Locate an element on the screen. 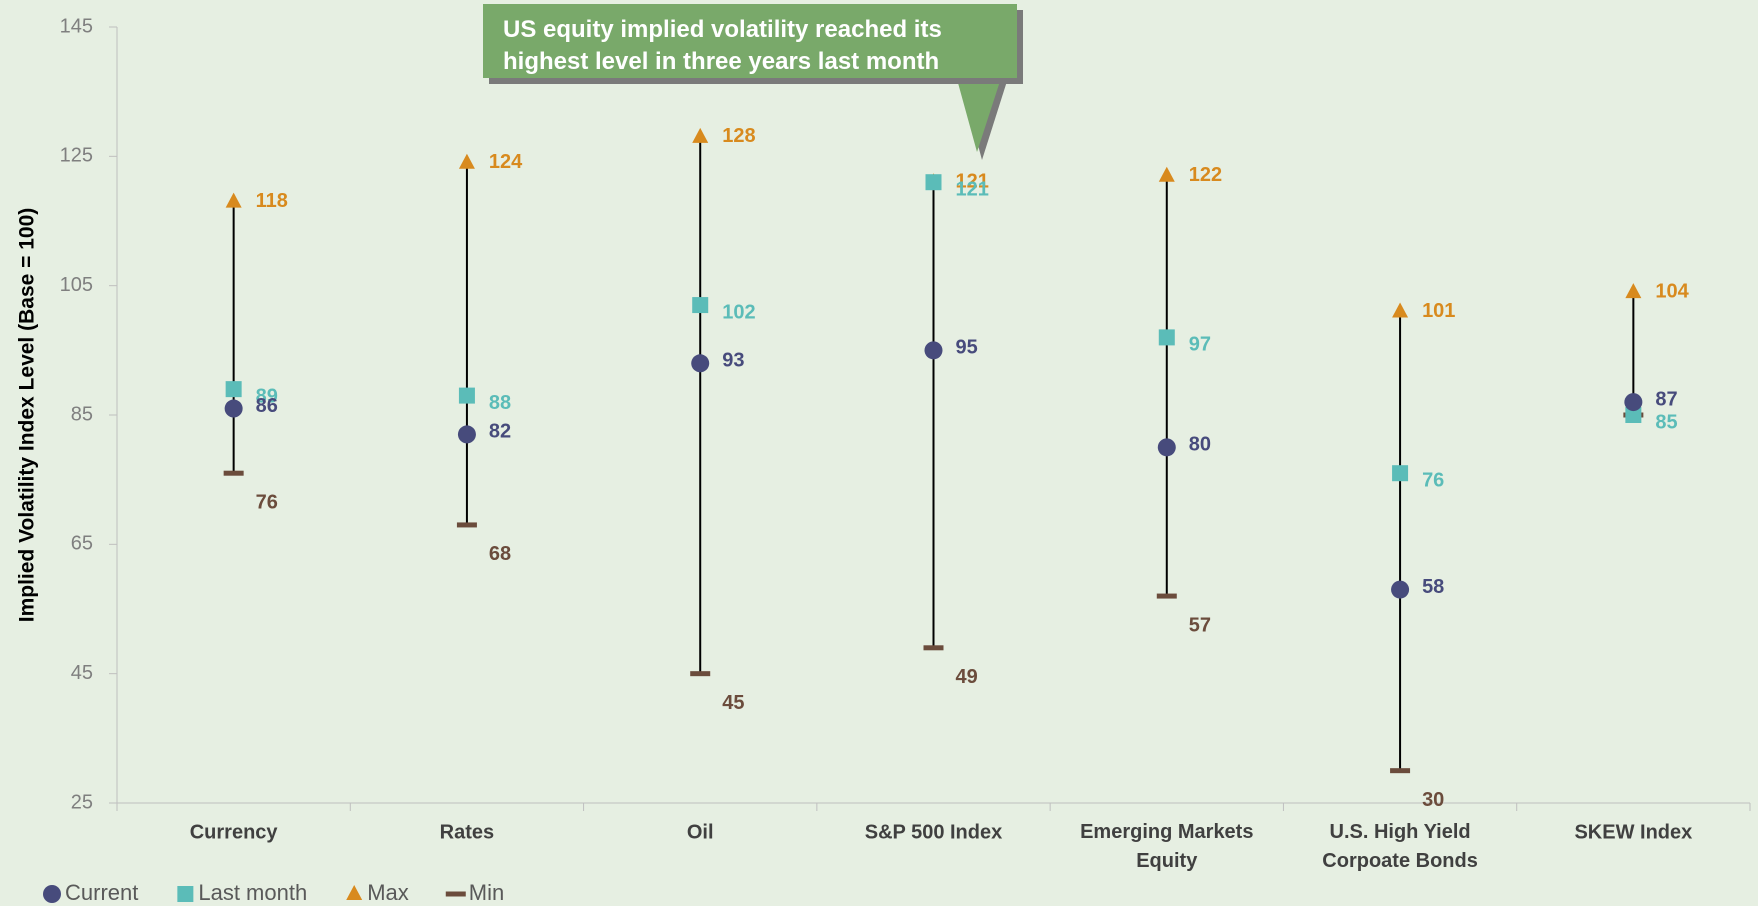 This screenshot has height=906, width=1758. data-label: 68 is located at coordinates (500, 554).